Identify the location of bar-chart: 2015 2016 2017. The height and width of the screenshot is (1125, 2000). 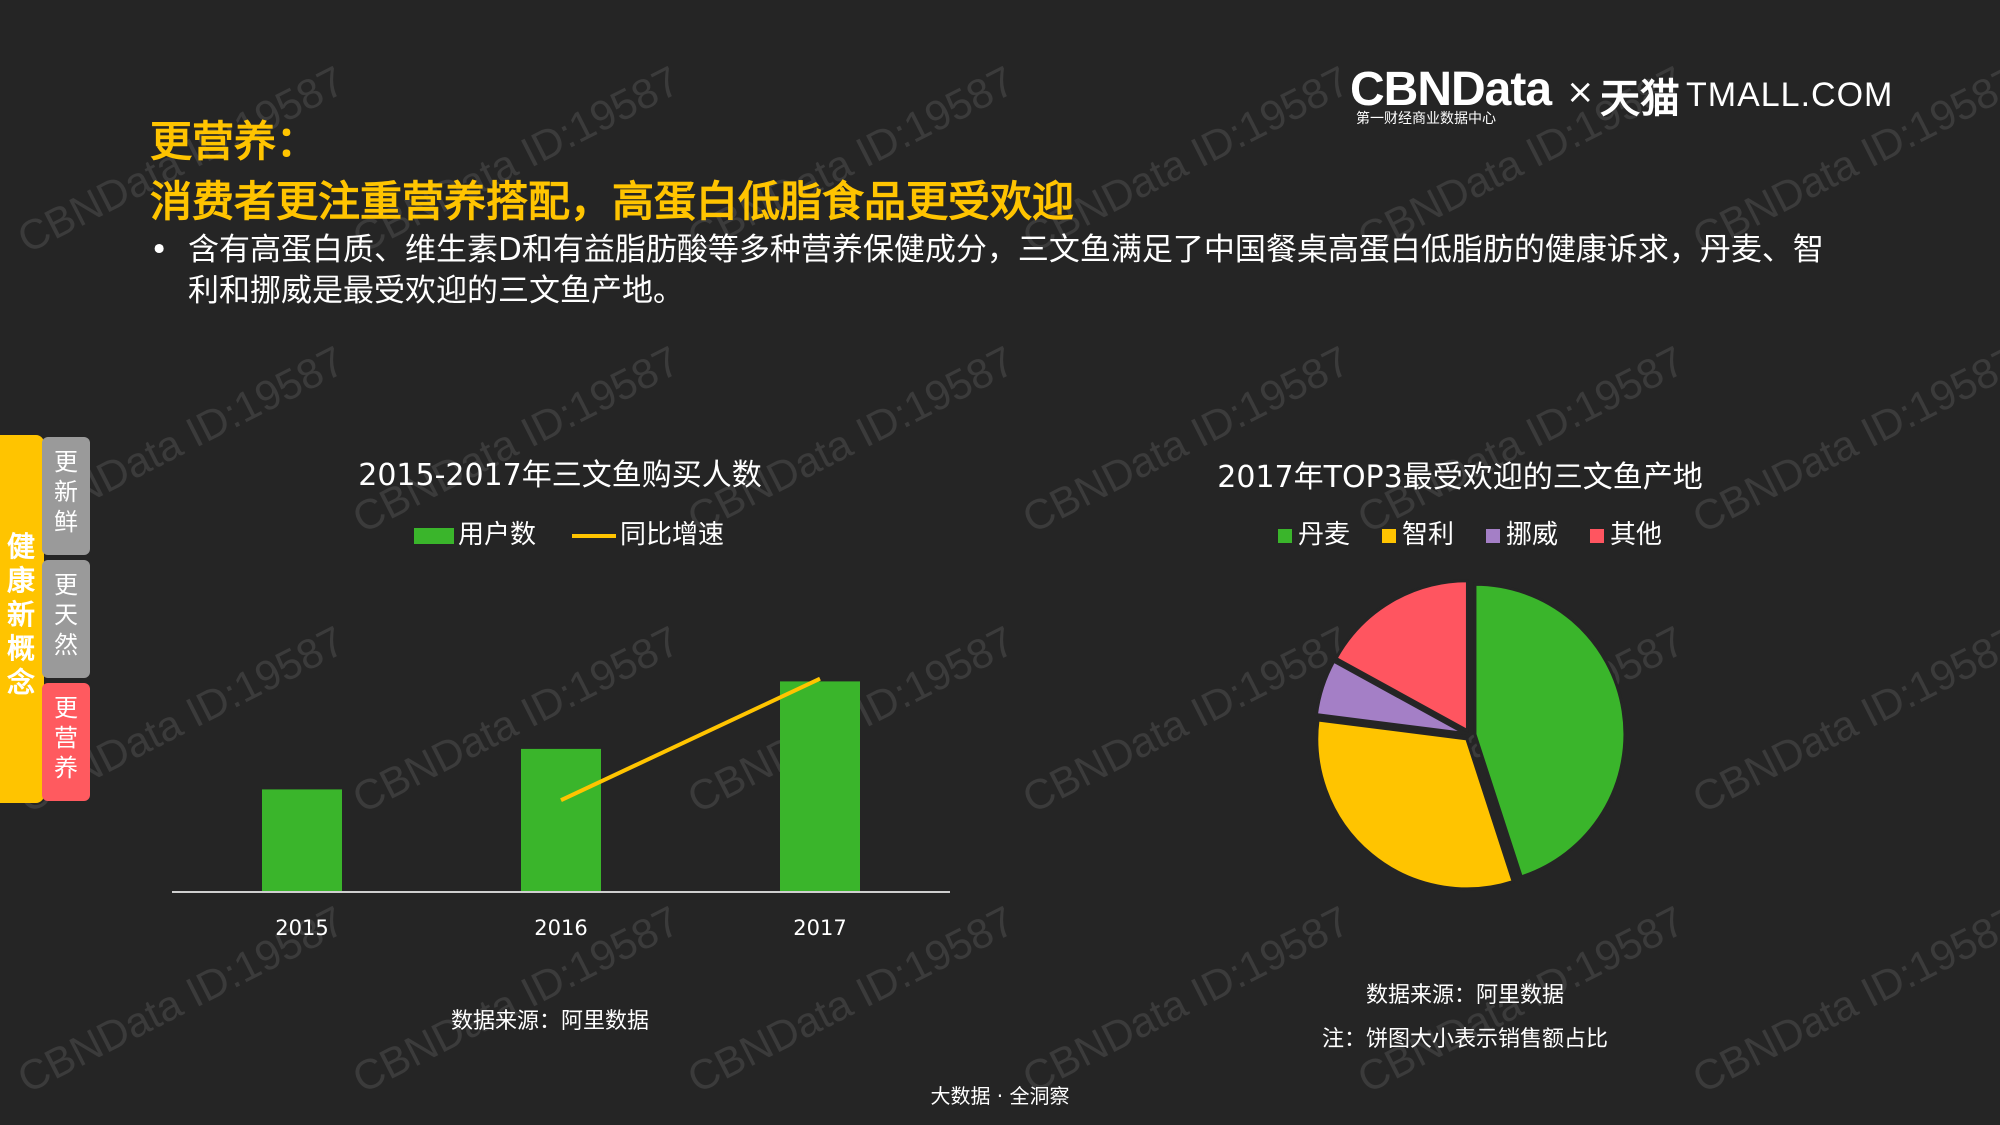
(561, 808).